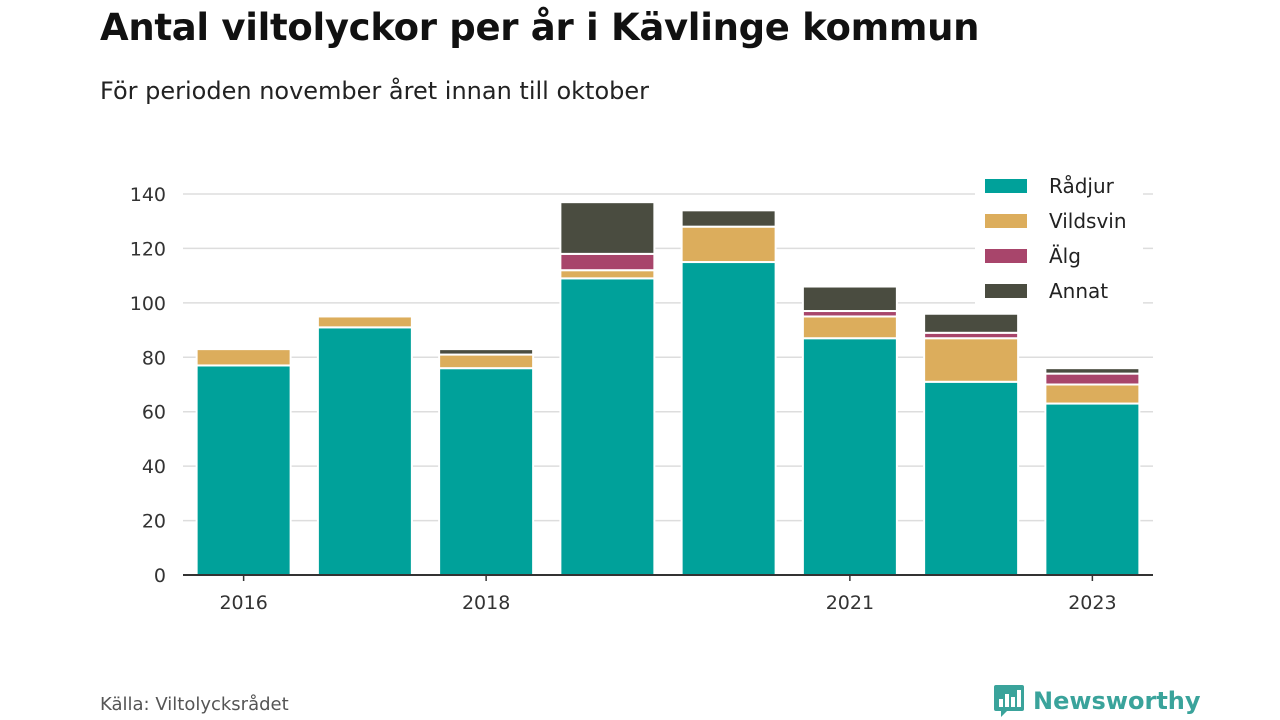 This screenshot has height=720, width=1280. What do you see at coordinates (154, 413) in the screenshot?
I see `y-tick-label-60: 60` at bounding box center [154, 413].